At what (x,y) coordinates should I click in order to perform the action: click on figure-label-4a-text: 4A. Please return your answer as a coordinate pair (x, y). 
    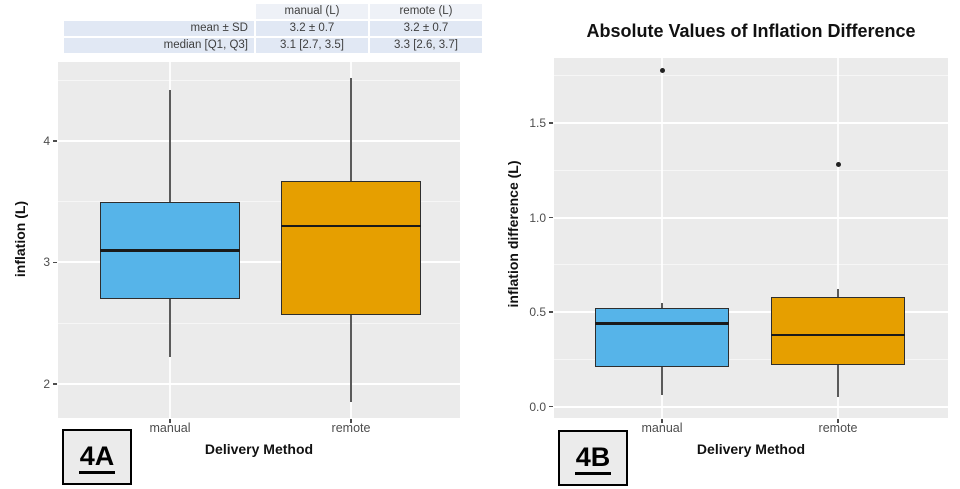
    Looking at the image, I should click on (97, 457).